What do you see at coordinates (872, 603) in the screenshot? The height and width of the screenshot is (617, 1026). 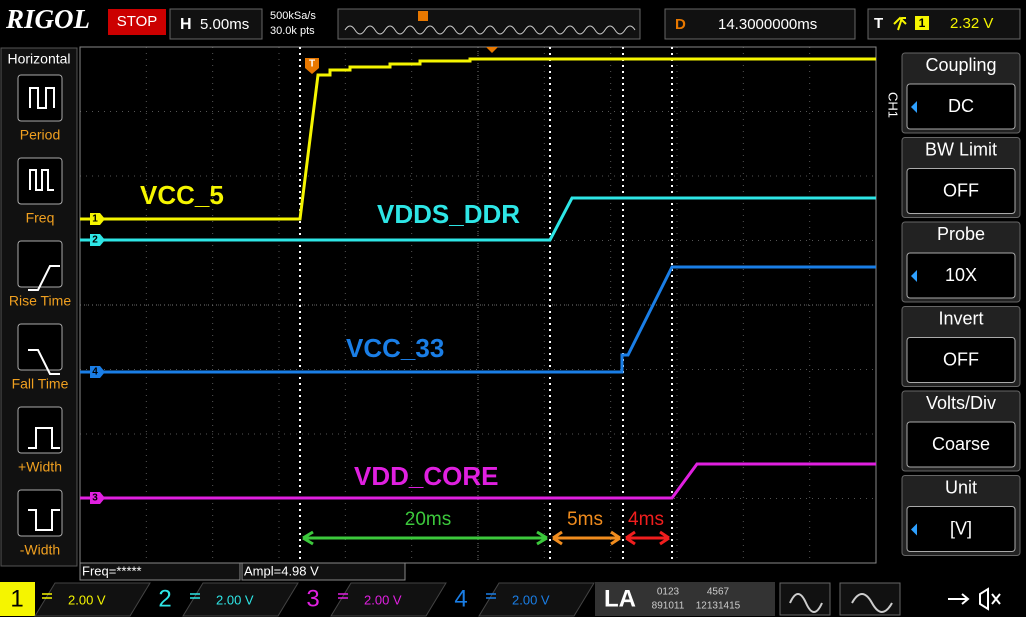 I see `ref-icon` at bounding box center [872, 603].